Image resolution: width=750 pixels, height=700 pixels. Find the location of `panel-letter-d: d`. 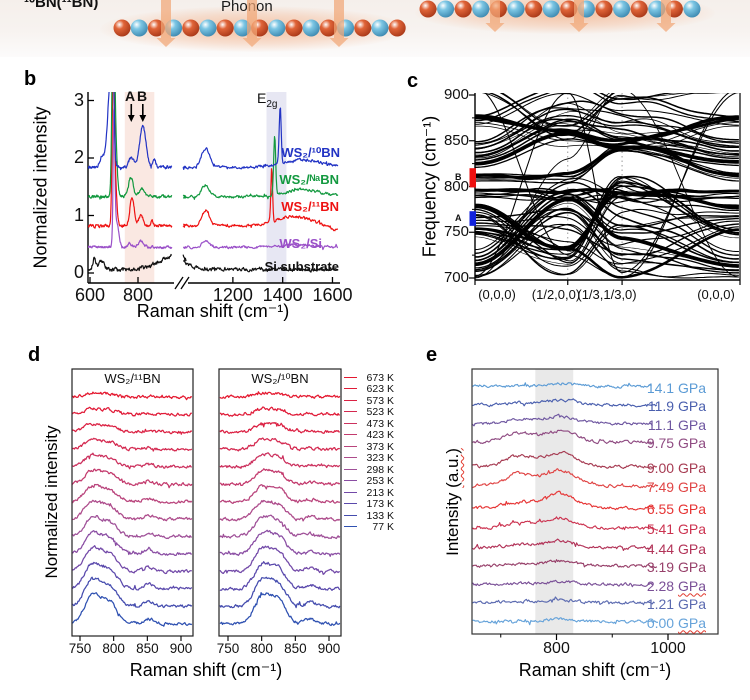

panel-letter-d: d is located at coordinates (34, 355).